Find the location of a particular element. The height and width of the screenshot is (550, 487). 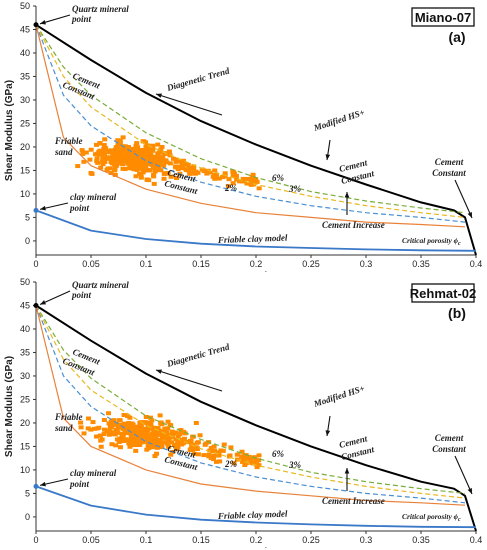

x-axis-label: Porosity is located at coordinates (256, 547).